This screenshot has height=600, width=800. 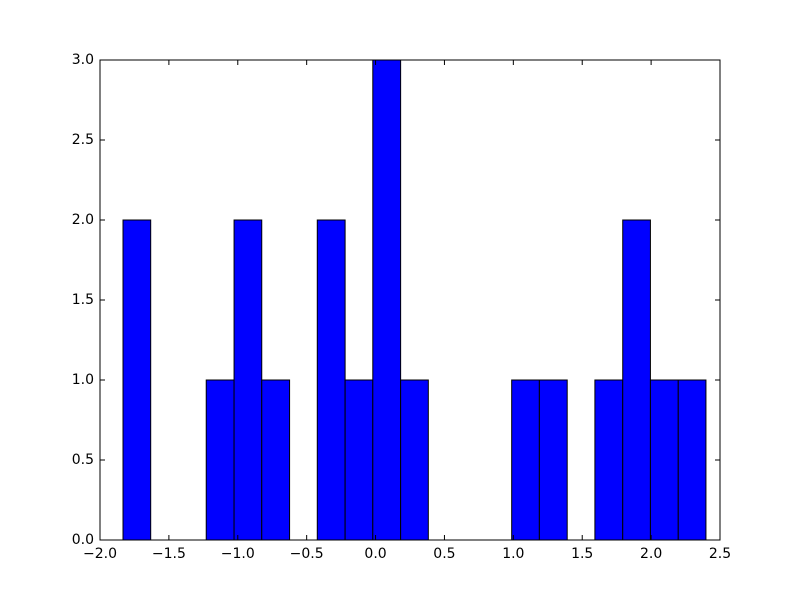 What do you see at coordinates (513, 554) in the screenshot?
I see `x-tick-label: 1.0` at bounding box center [513, 554].